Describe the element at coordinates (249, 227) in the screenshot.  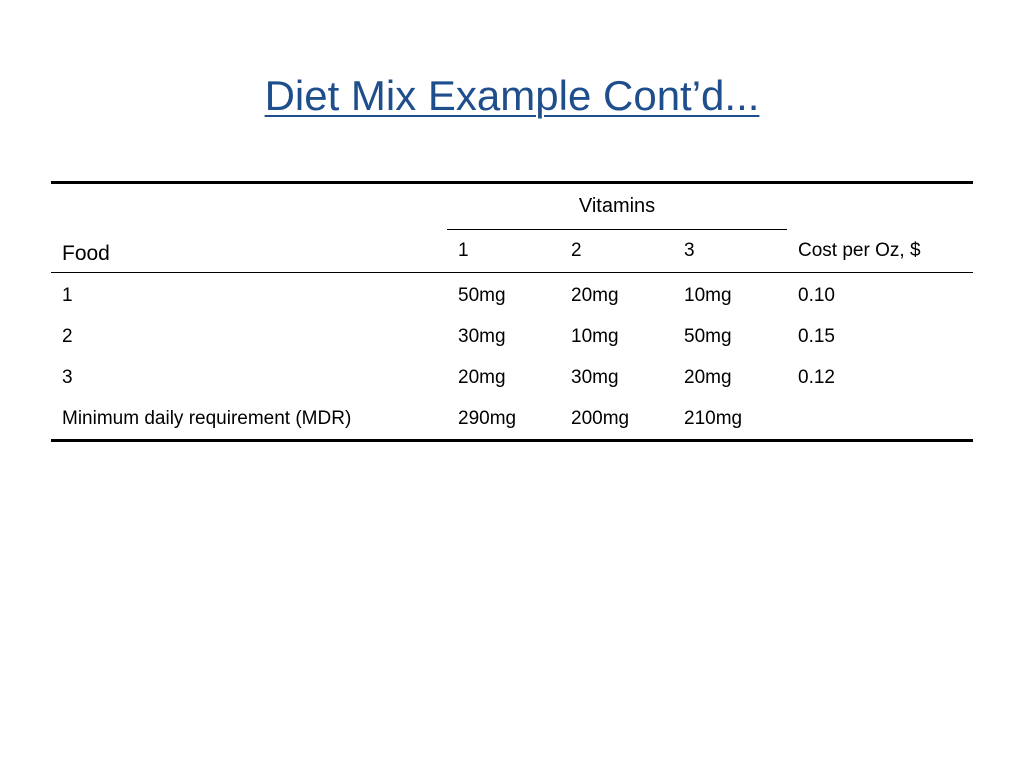
I see `food-column-header: Food` at that location.